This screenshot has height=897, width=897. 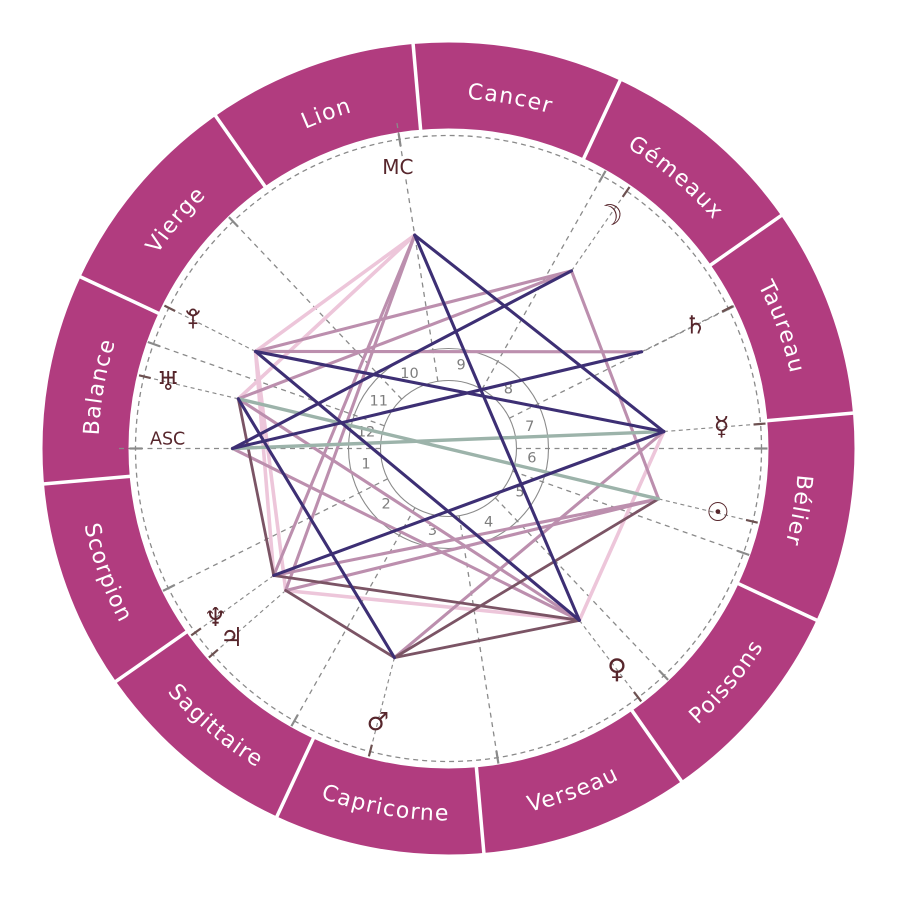 I want to click on house-circle-outer, so click(x=448, y=448).